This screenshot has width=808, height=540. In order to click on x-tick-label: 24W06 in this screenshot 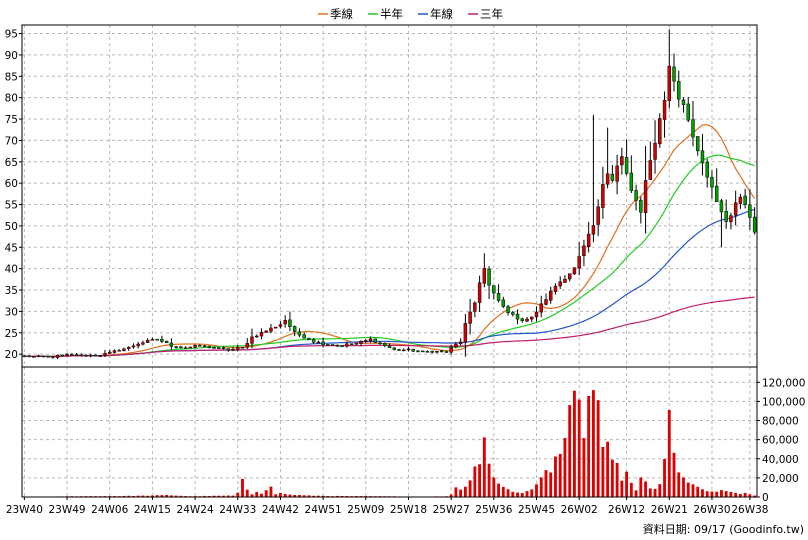, I will do `click(109, 510)`.